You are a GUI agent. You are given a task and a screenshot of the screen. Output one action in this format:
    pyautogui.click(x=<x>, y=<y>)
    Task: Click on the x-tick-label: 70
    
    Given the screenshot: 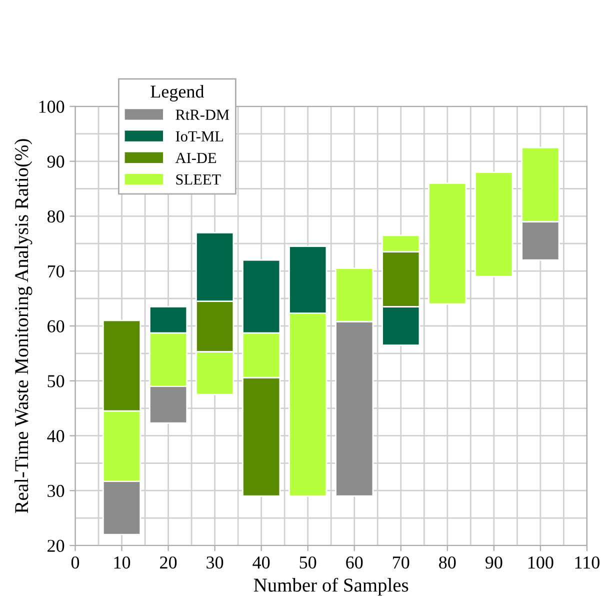 What is the action you would take?
    pyautogui.click(x=401, y=562)
    